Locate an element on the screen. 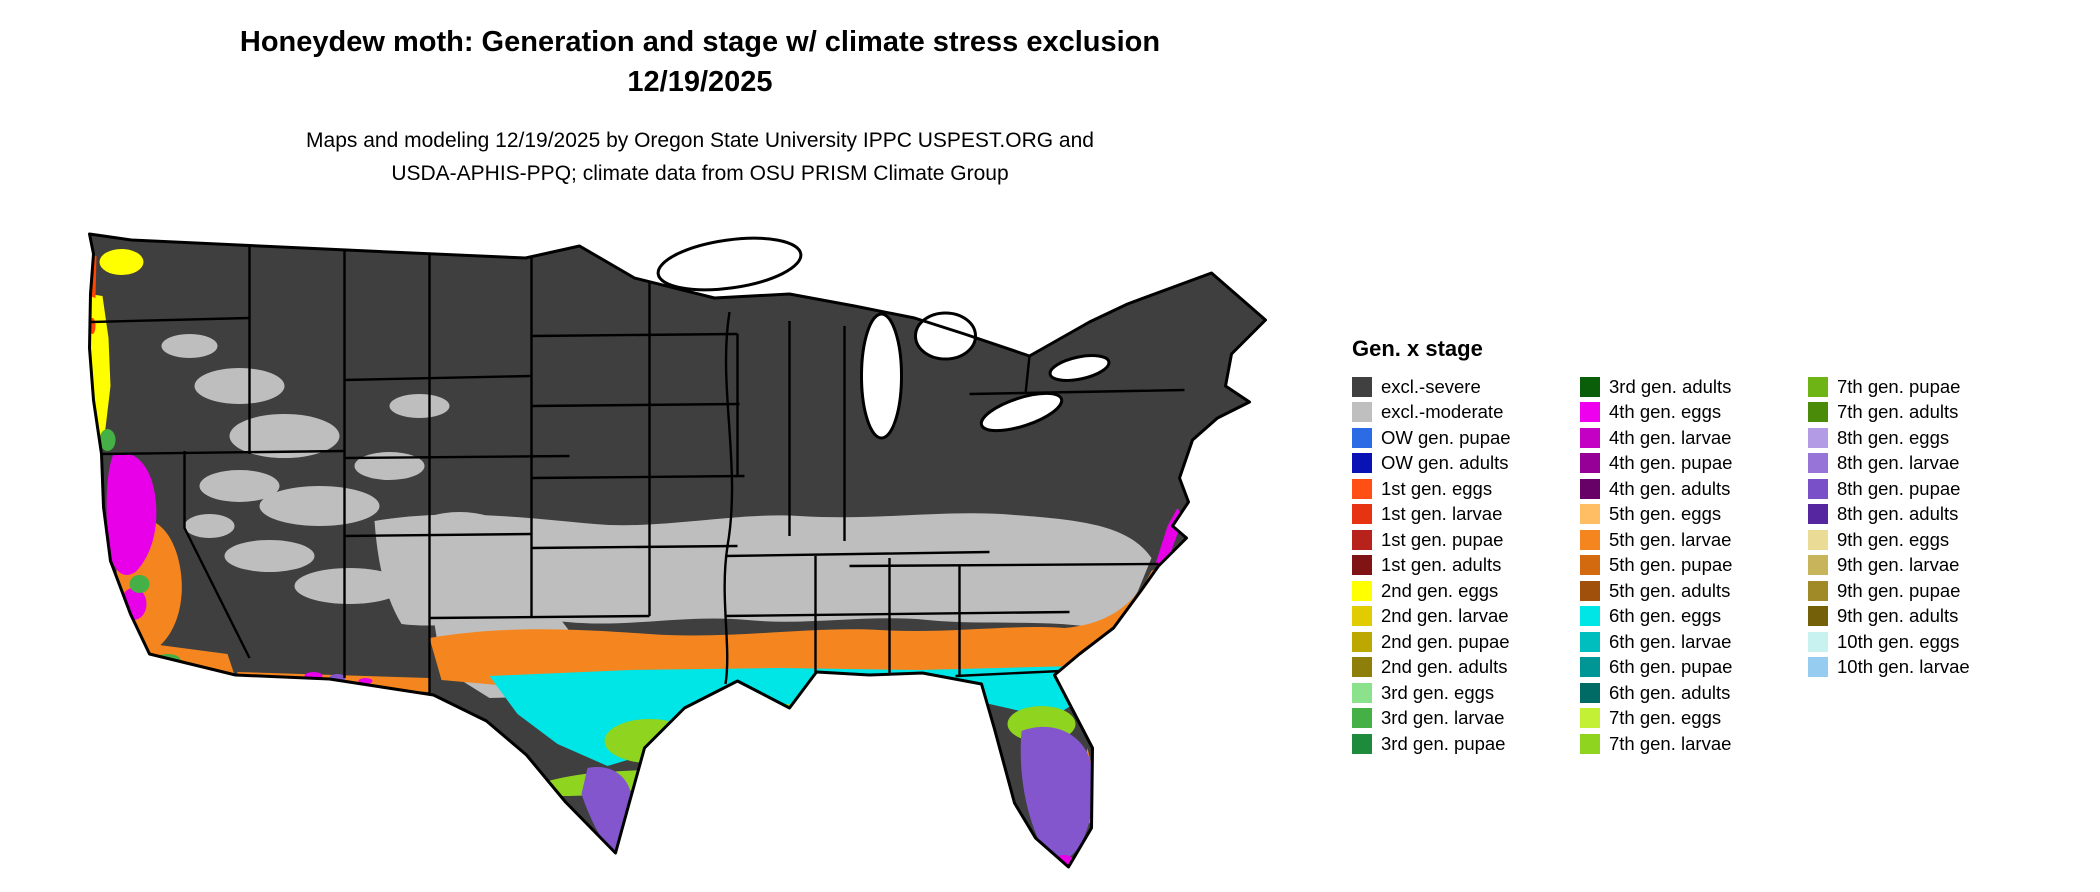 The height and width of the screenshot is (892, 2100). legend-item: 5th gen. pupae is located at coordinates (1682, 566).